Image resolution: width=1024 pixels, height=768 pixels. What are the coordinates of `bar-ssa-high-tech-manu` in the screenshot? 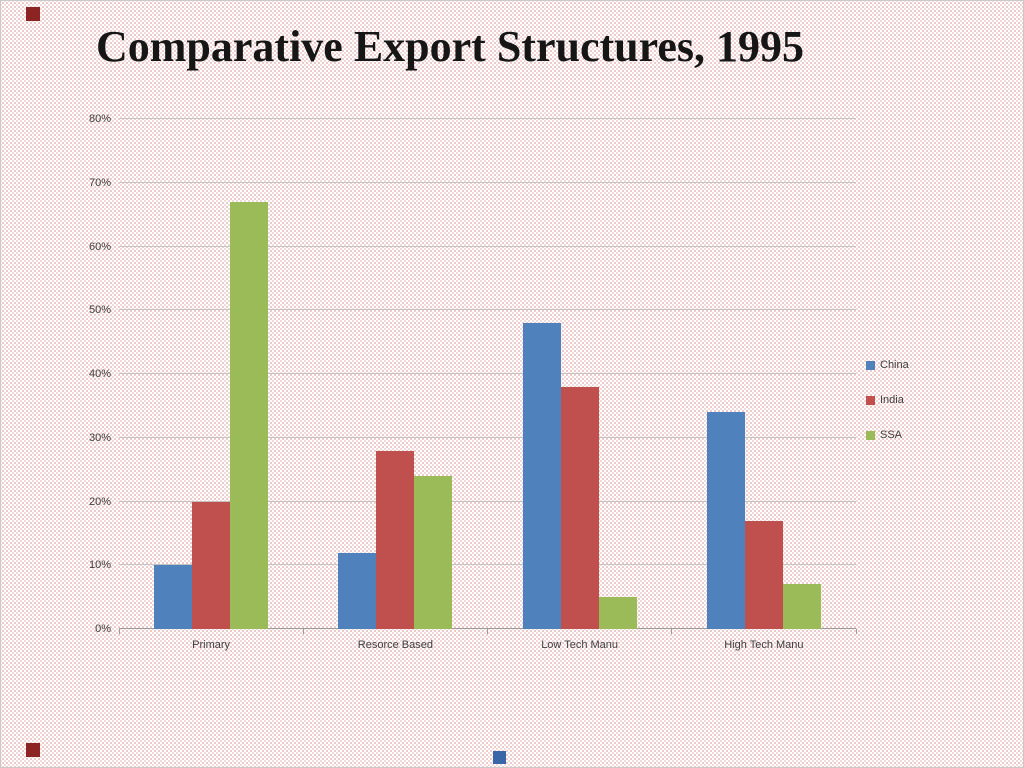 It's located at (801, 606).